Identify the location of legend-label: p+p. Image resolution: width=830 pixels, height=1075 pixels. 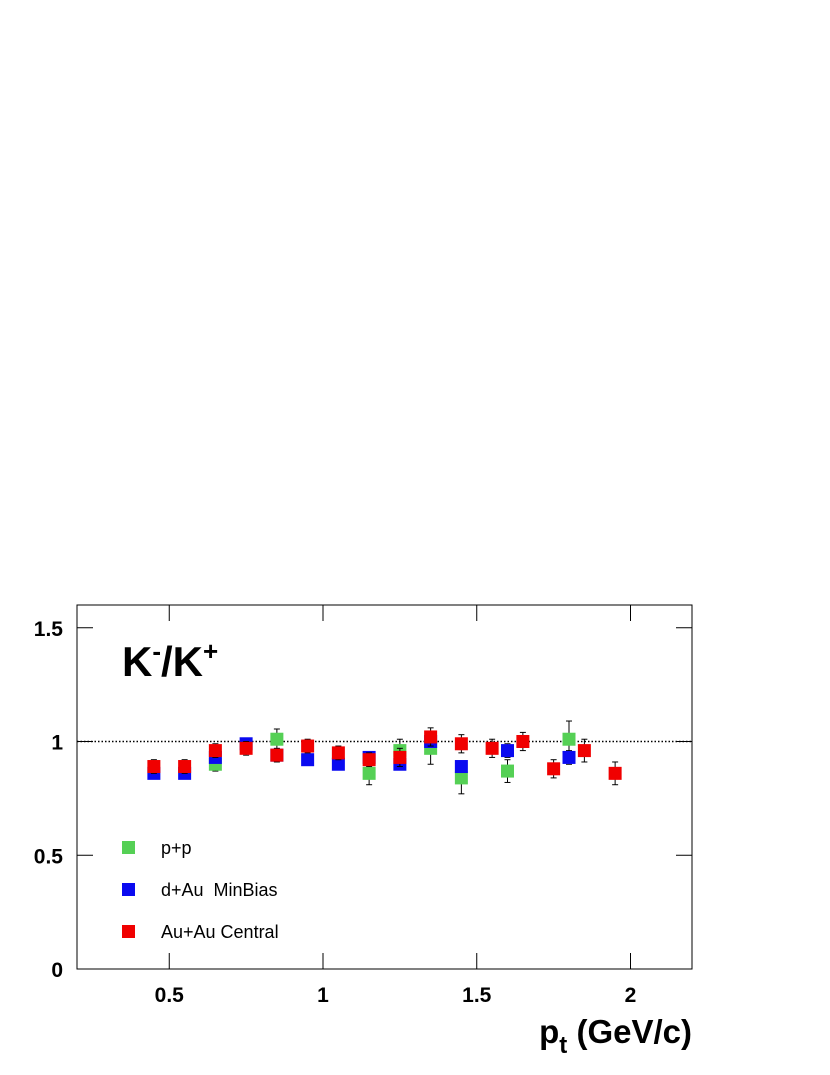
(176, 848).